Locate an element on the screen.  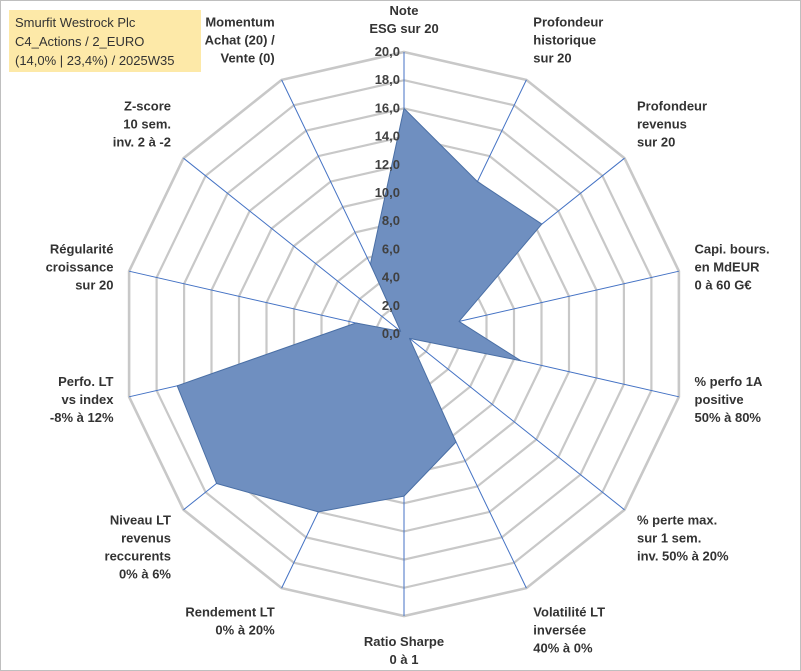
axis-label: % perfo 1A positive 50% à 80% is located at coordinates (729, 399).